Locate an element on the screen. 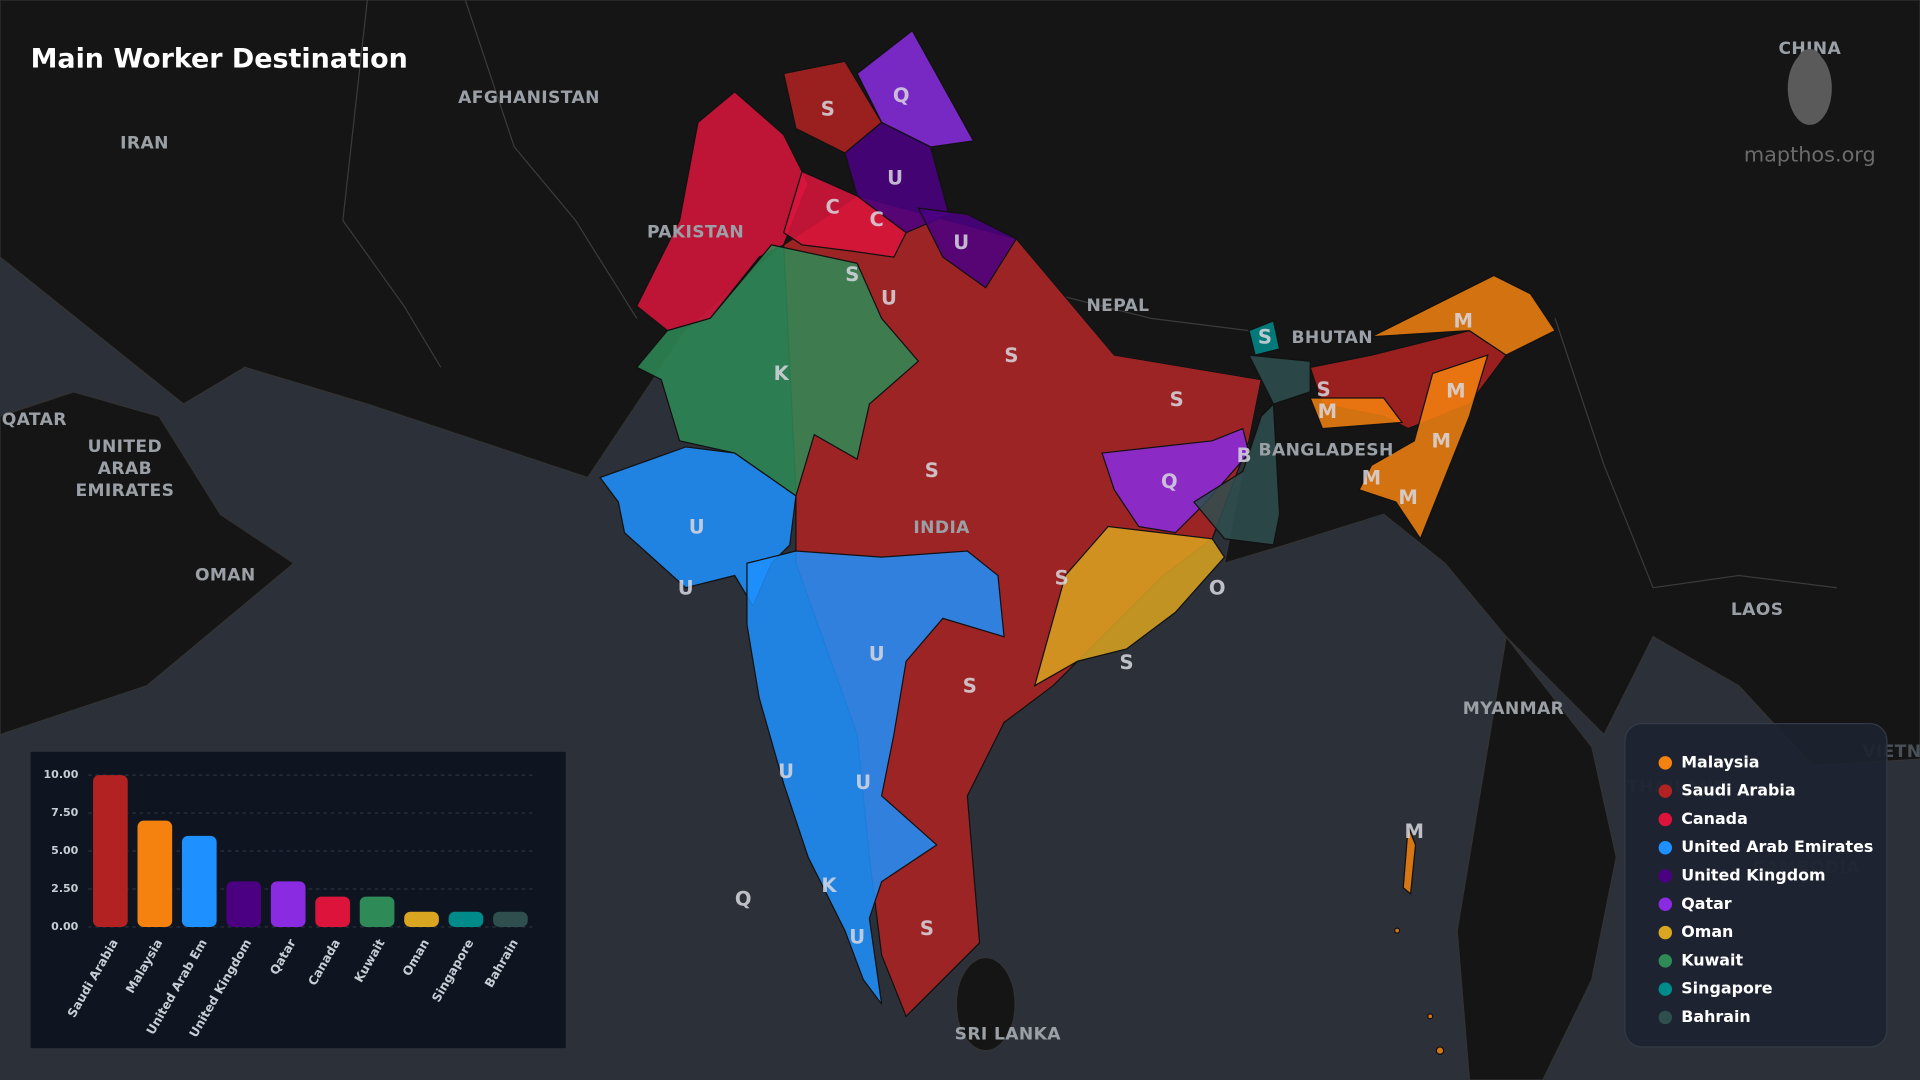 Image resolution: width=1920 pixels, height=1080 pixels. legend-label: United Arab Emirates is located at coordinates (1777, 846).